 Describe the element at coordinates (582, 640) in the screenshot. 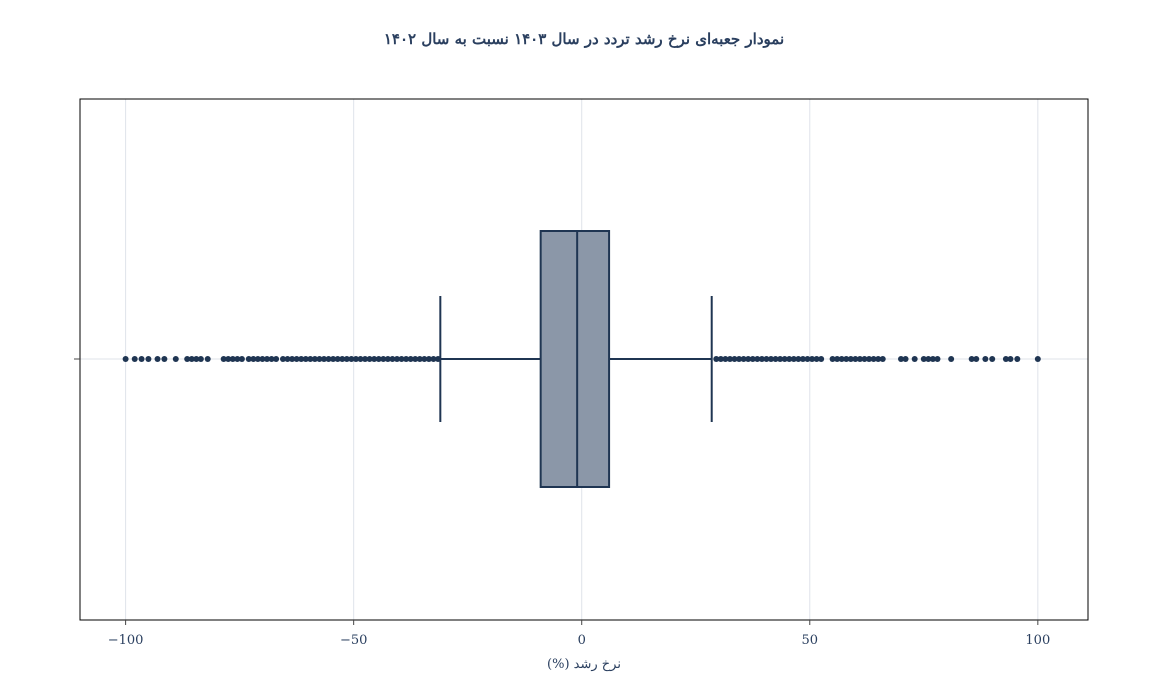

I see `x-tick-label: 0` at that location.